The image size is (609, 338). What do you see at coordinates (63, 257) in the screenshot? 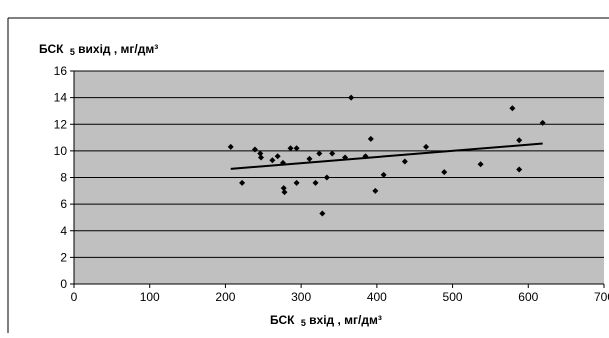
I see `y-tick-label-2: 2` at bounding box center [63, 257].